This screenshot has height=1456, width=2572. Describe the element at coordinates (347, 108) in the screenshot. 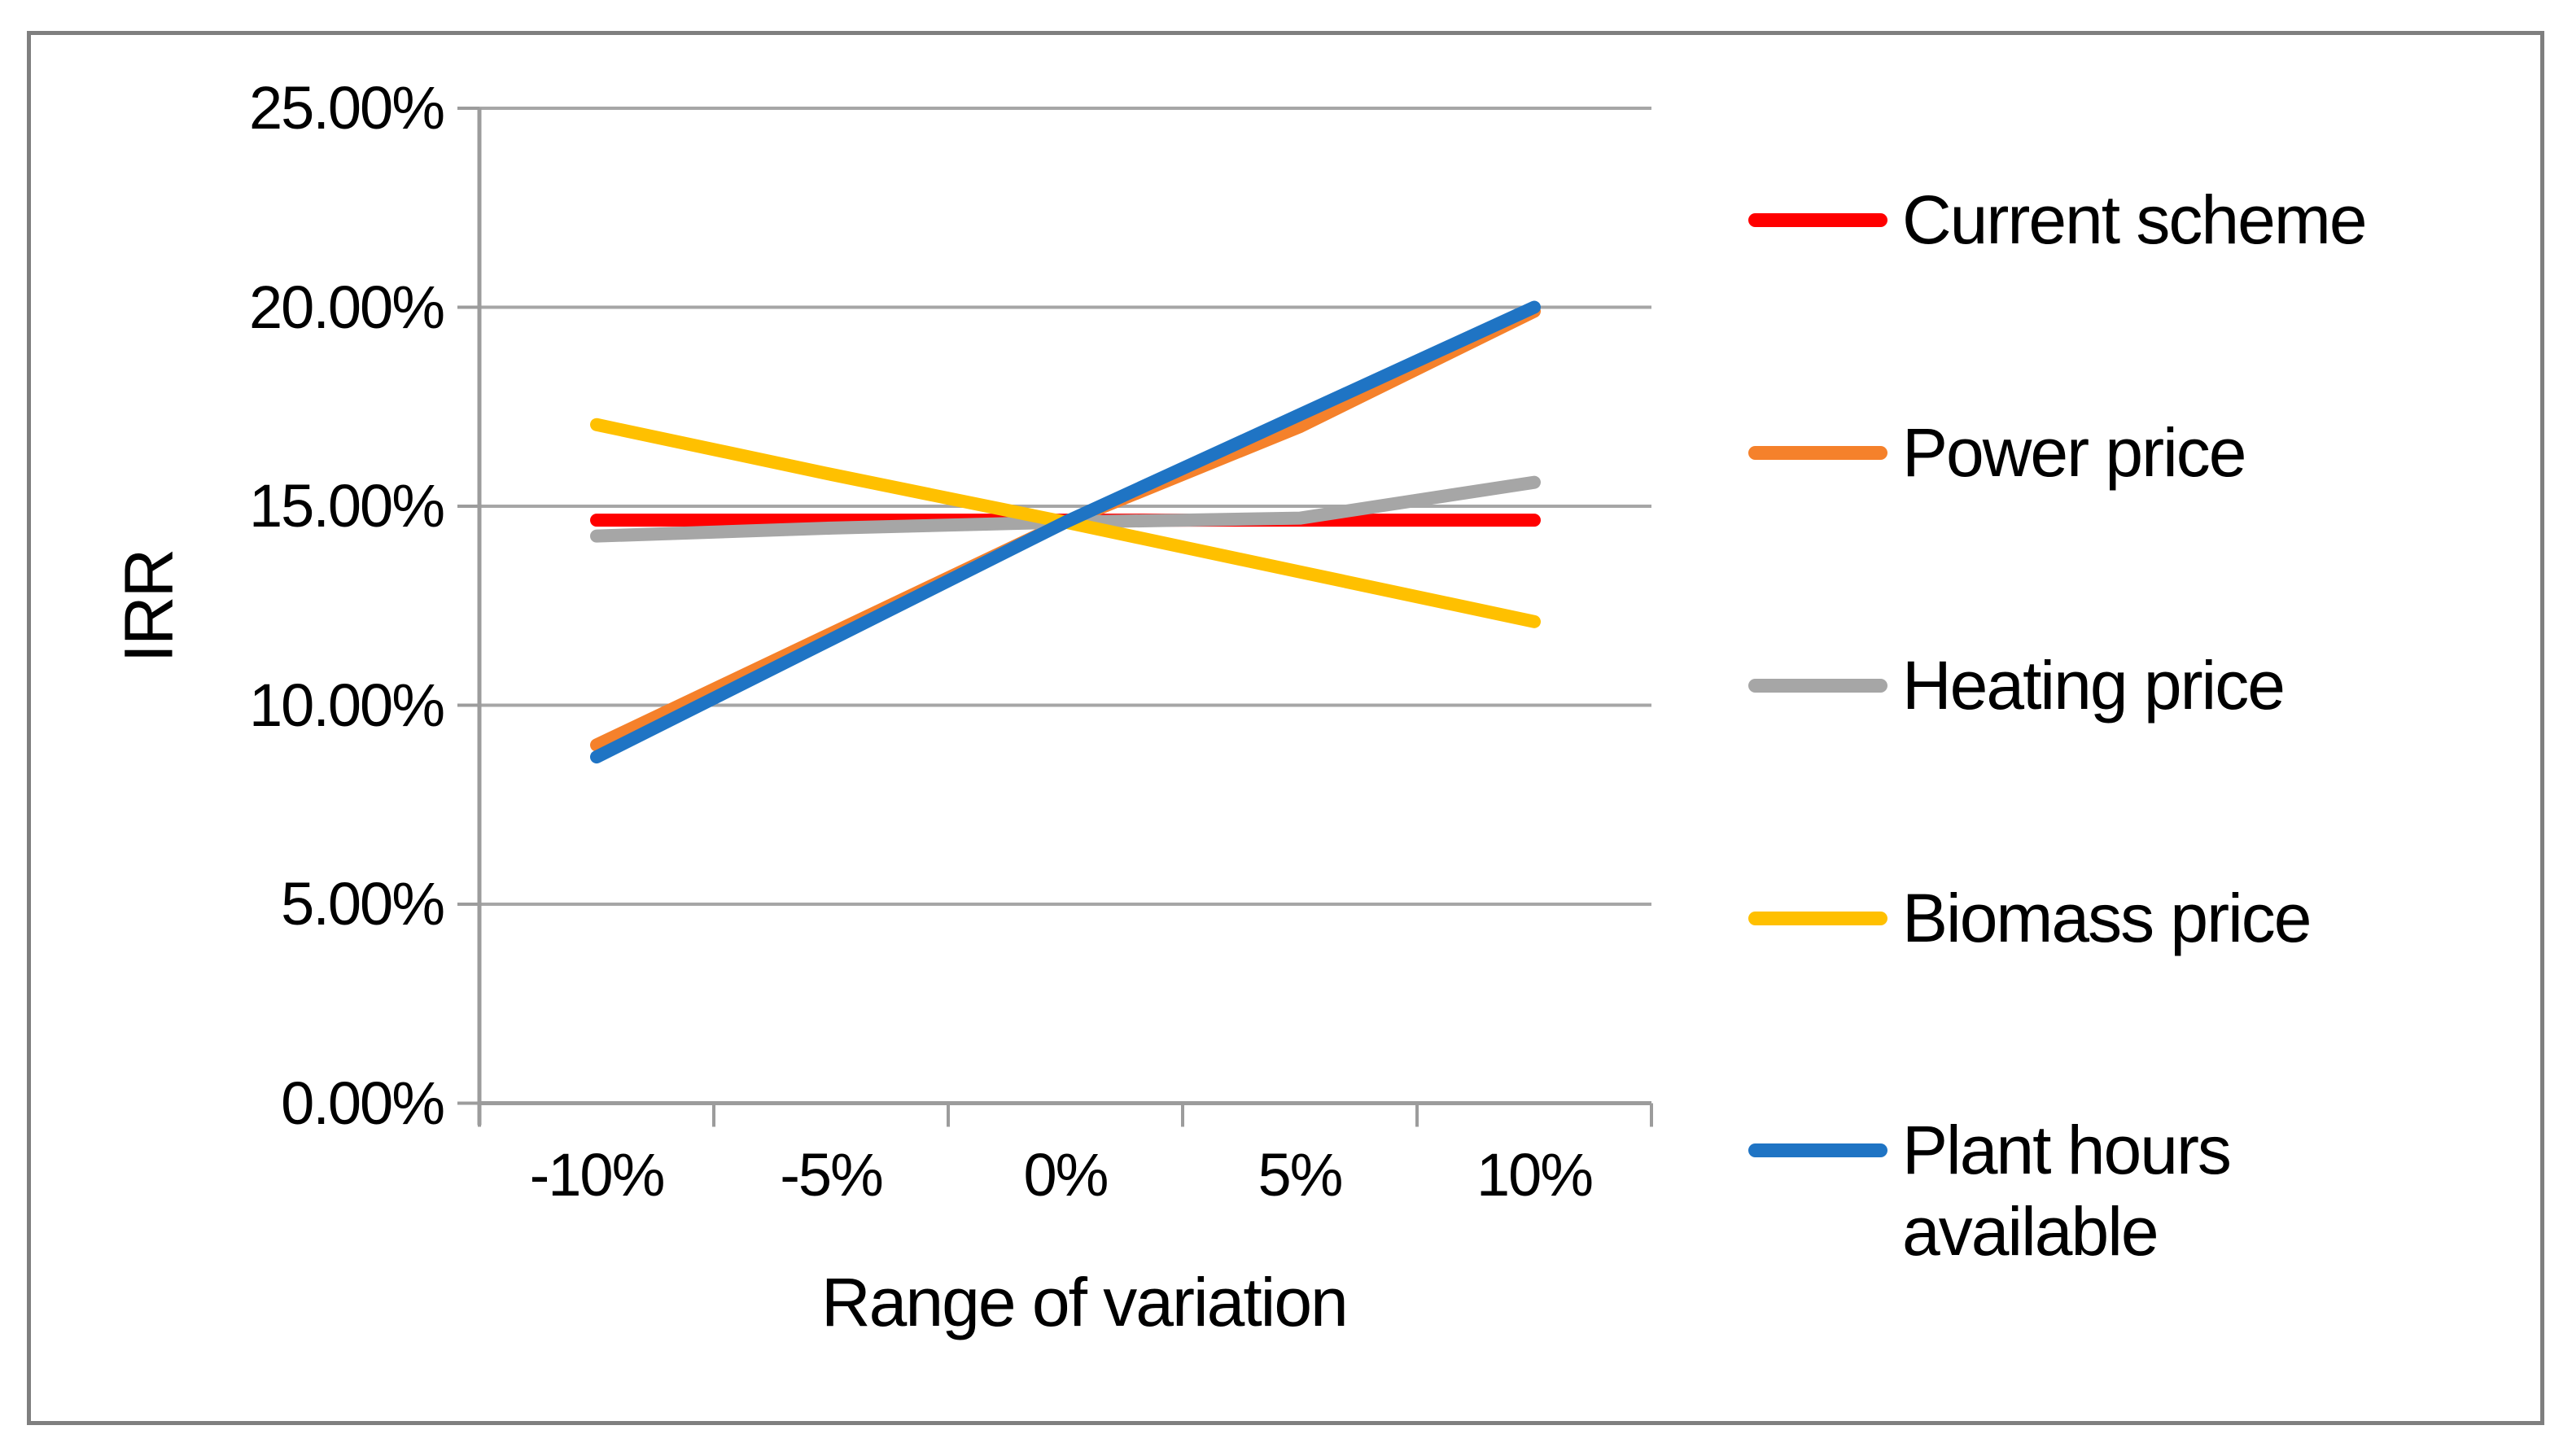

I see `y-tick-label: 25.00%` at that location.